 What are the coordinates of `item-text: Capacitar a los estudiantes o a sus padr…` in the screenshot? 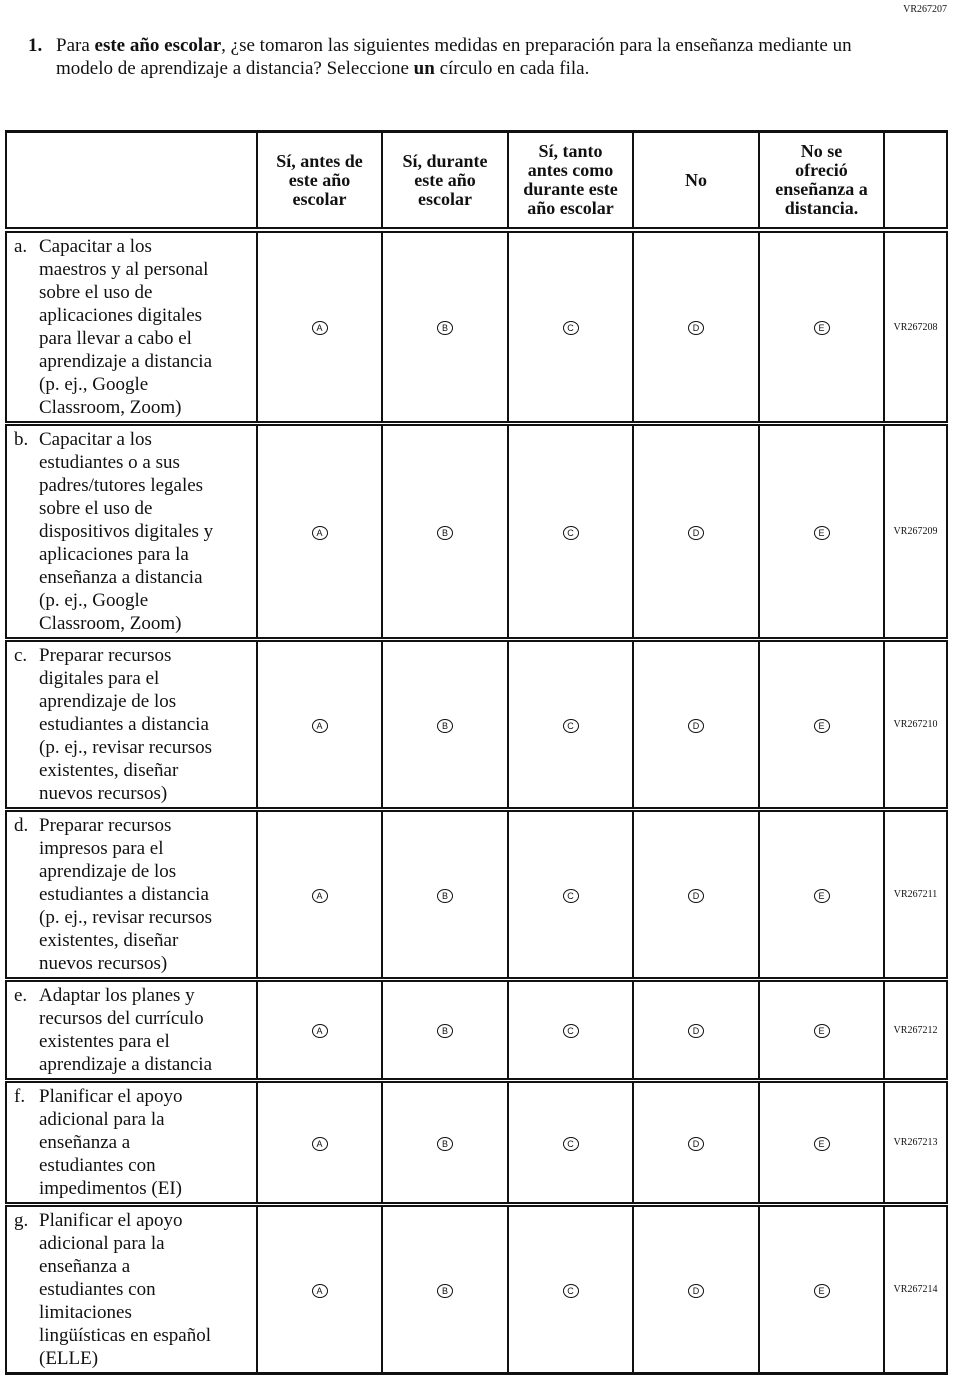 It's located at (126, 531).